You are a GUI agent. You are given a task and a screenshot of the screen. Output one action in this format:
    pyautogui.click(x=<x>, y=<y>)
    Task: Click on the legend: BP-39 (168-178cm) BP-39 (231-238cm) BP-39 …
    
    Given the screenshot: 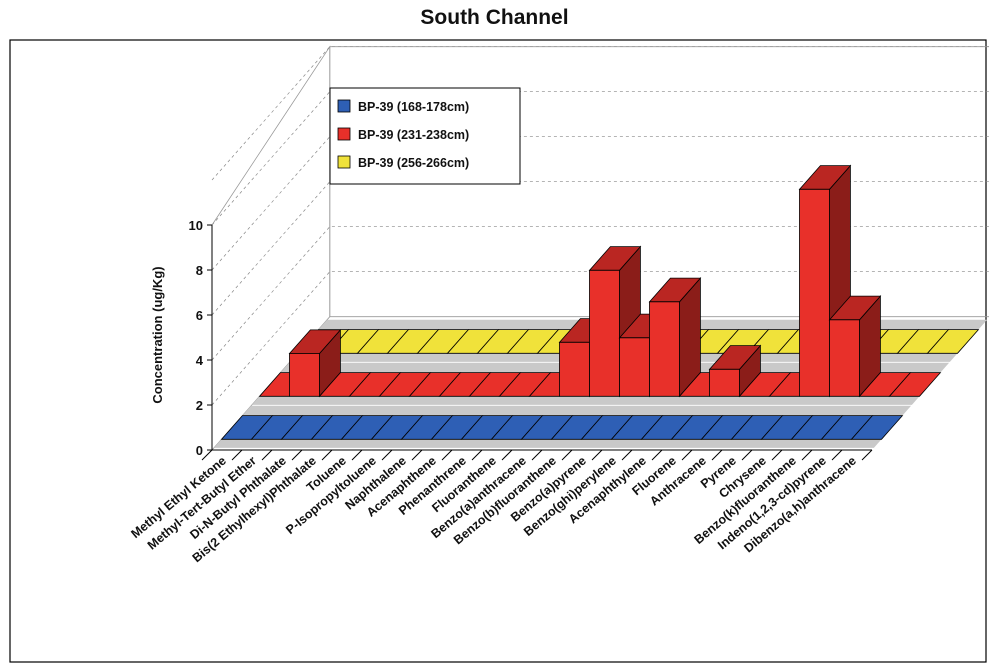 What is the action you would take?
    pyautogui.click(x=425, y=136)
    